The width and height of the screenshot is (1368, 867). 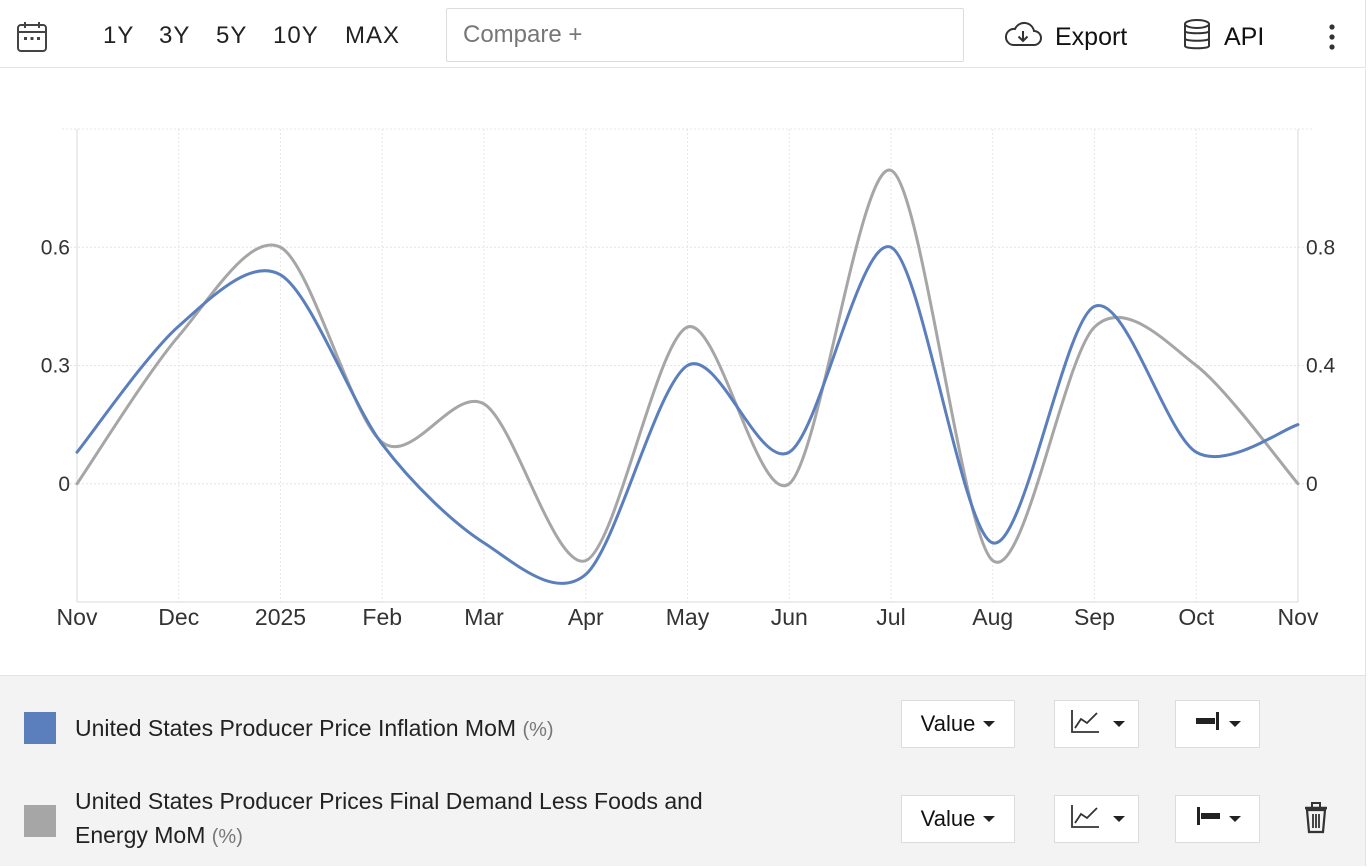 I want to click on x-tick-label: 2025, so click(x=280, y=617).